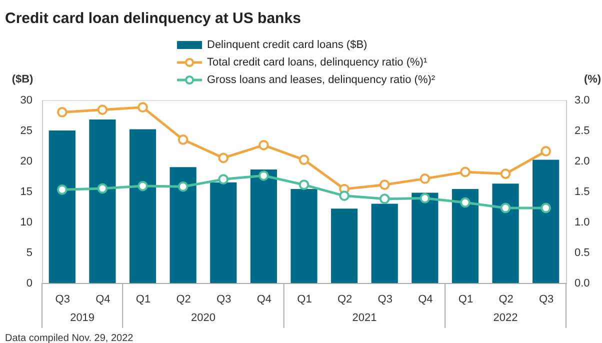  I want to click on y2-tick-label: 1.0, so click(582, 222).